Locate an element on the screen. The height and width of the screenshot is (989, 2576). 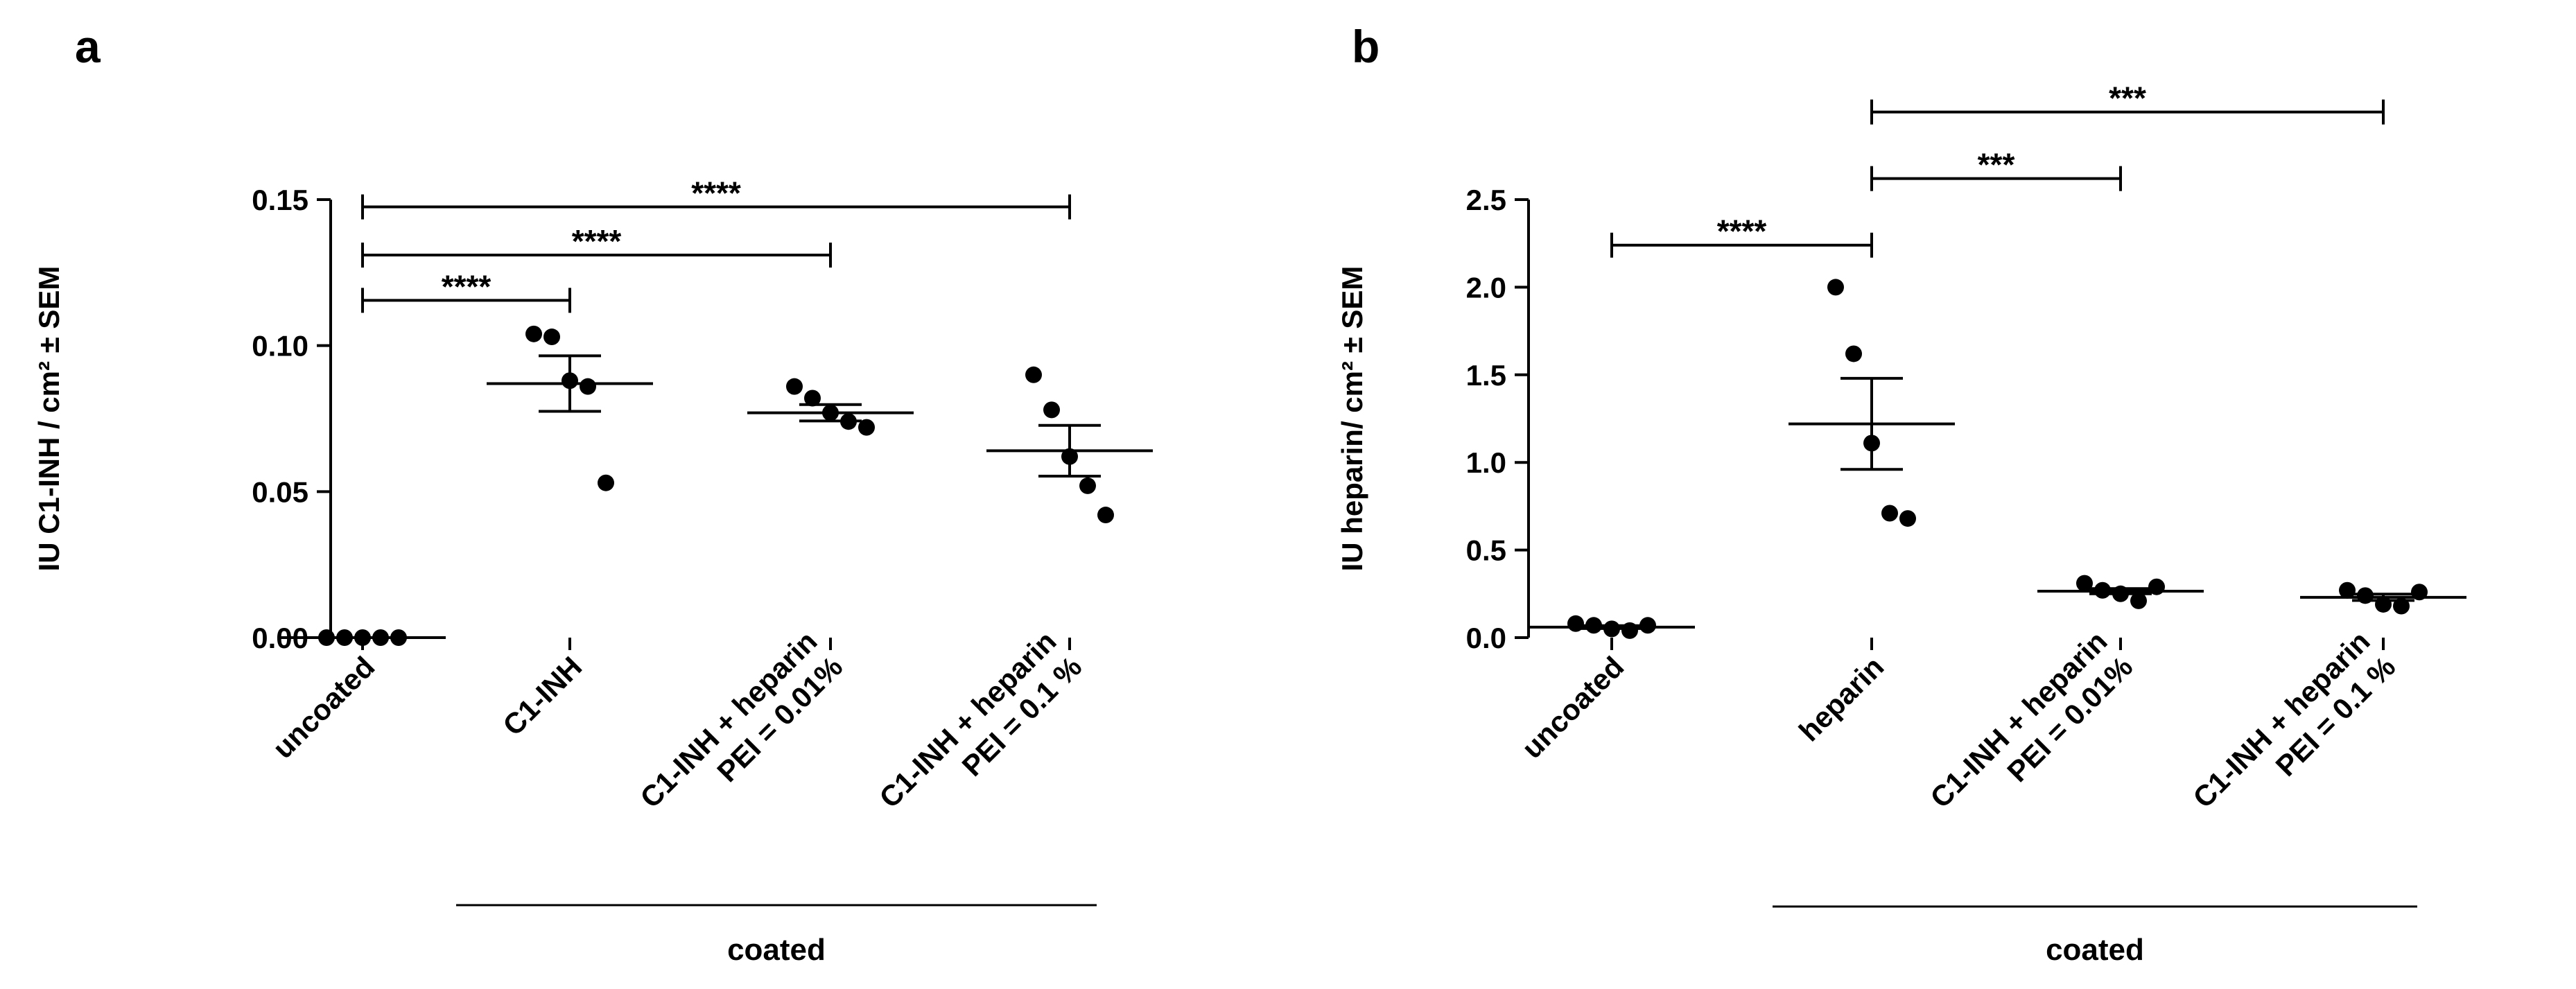
panel-letter: a is located at coordinates (88, 46).